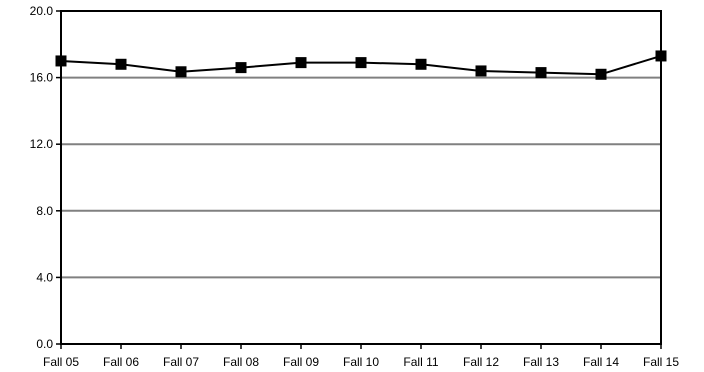 The height and width of the screenshot is (372, 704). Describe the element at coordinates (44, 344) in the screenshot. I see `y-tick-label: 0.0` at that location.